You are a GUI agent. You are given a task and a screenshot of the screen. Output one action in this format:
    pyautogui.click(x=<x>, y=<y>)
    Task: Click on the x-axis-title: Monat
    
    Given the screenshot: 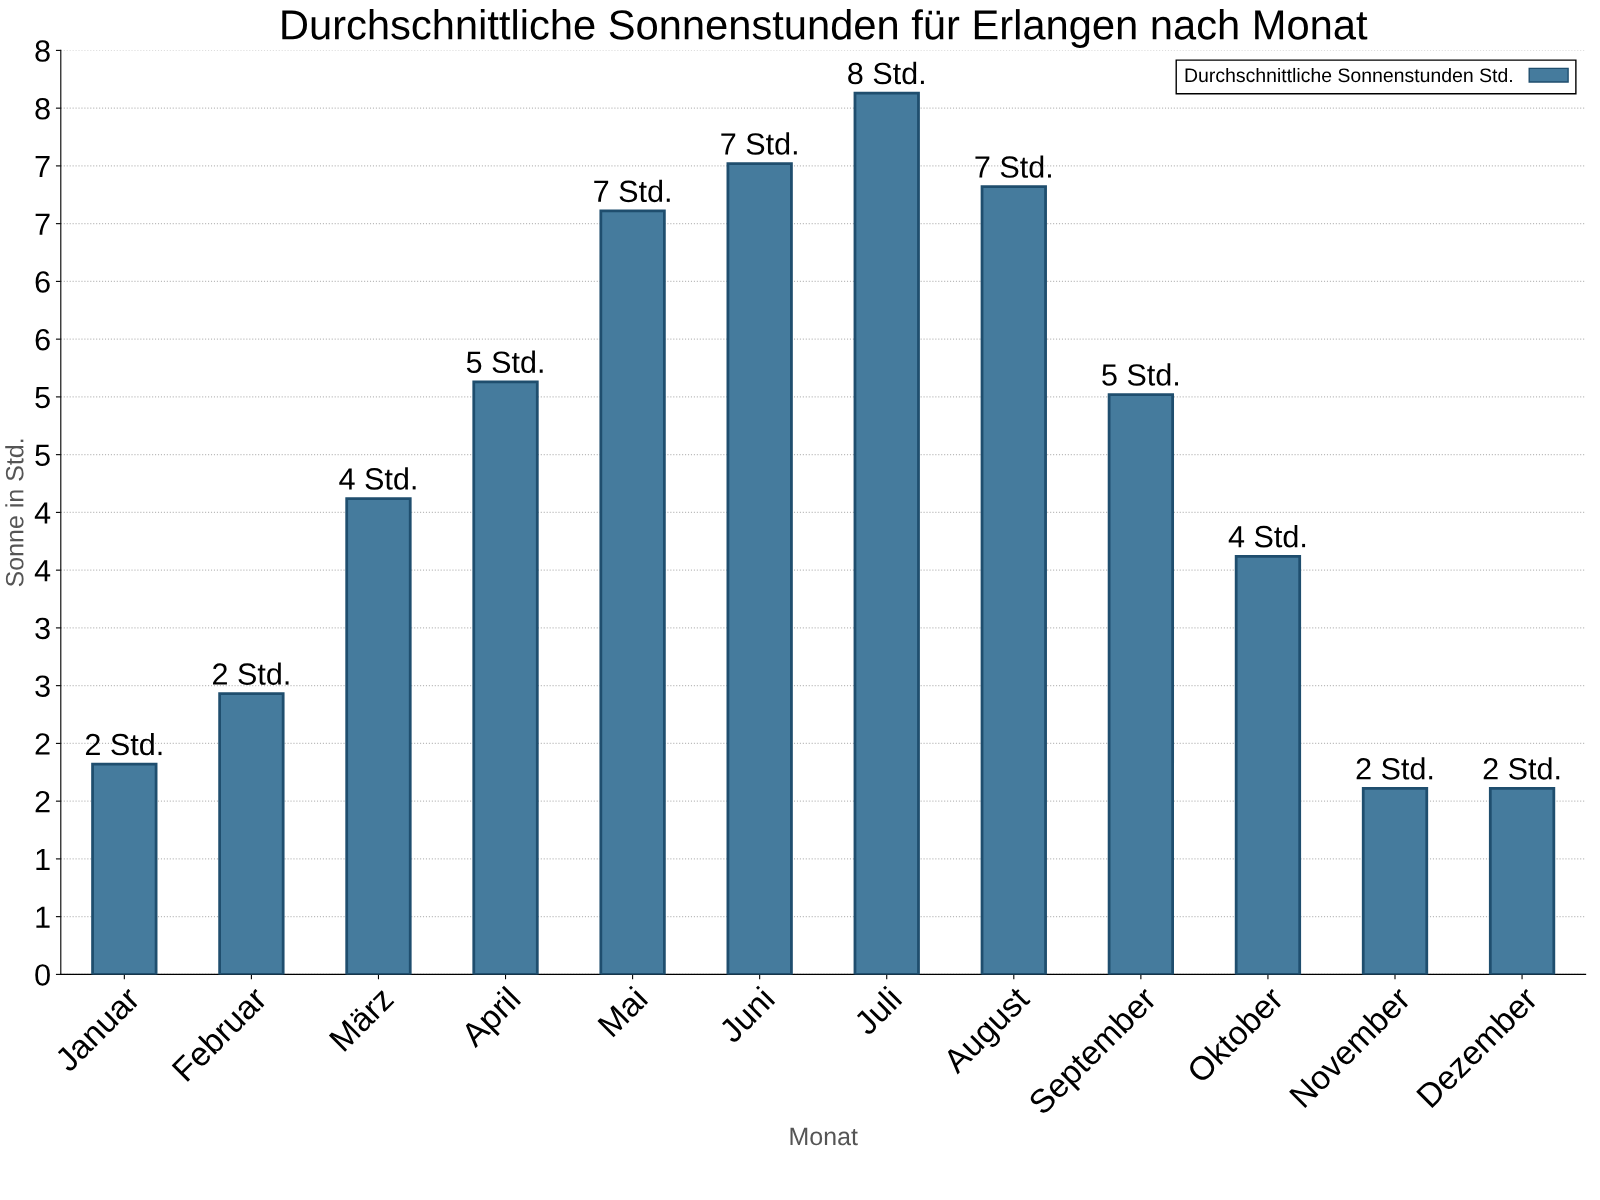 What is the action you would take?
    pyautogui.click(x=824, y=1136)
    